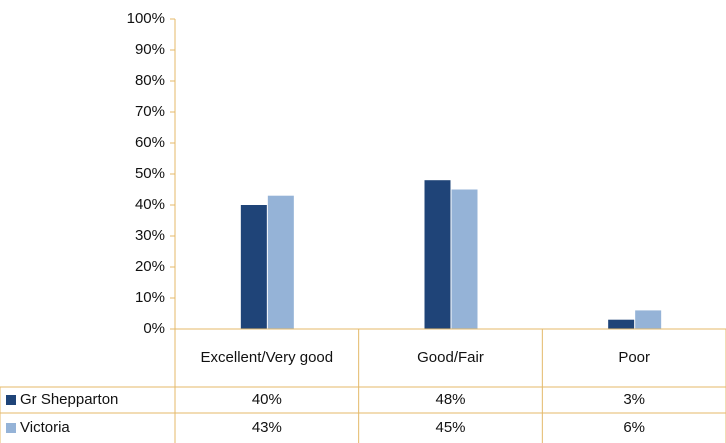 The height and width of the screenshot is (443, 726). Describe the element at coordinates (150, 49) in the screenshot. I see `y-tick-label: 90%` at that location.